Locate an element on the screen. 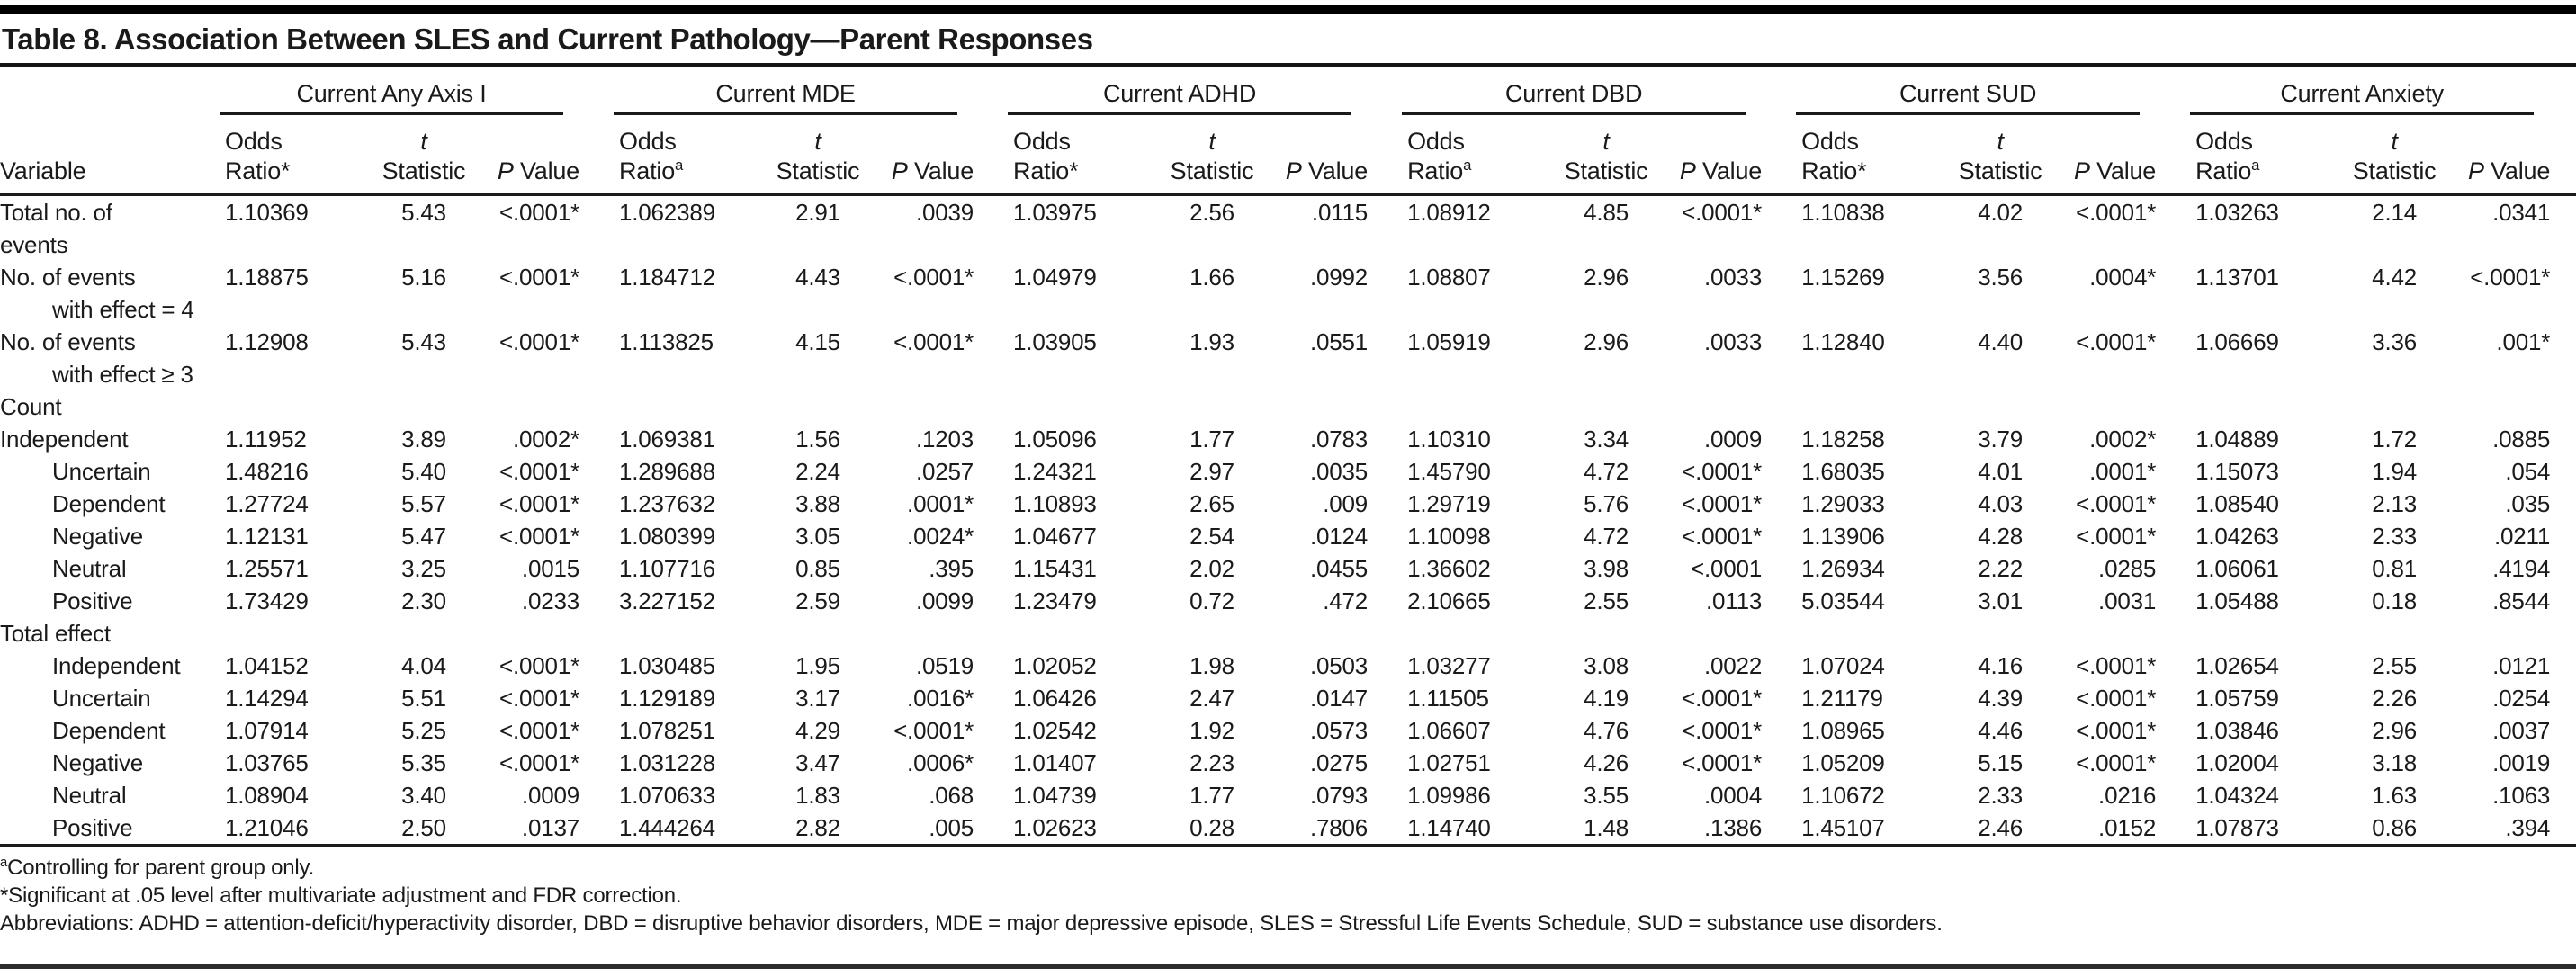 The image size is (2576, 977). t-statistic-cell: 4.42 is located at coordinates (2395, 277).